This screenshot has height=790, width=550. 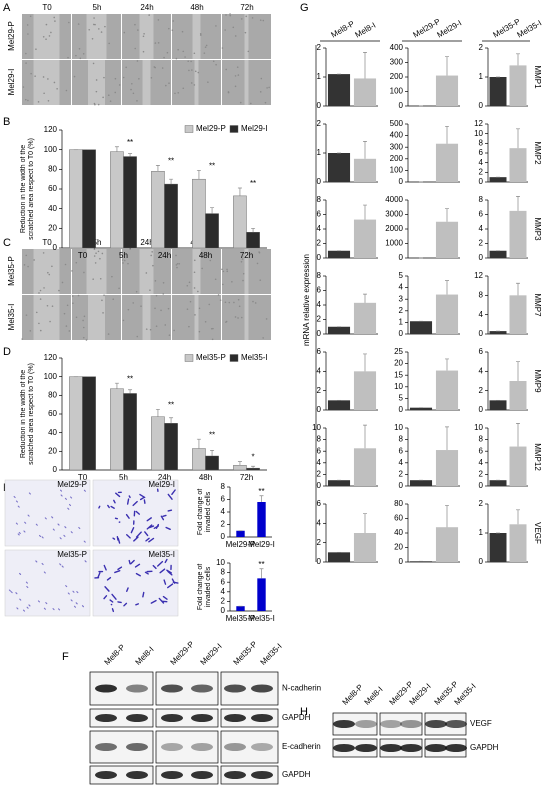 I want to click on band, so click(x=235, y=688).